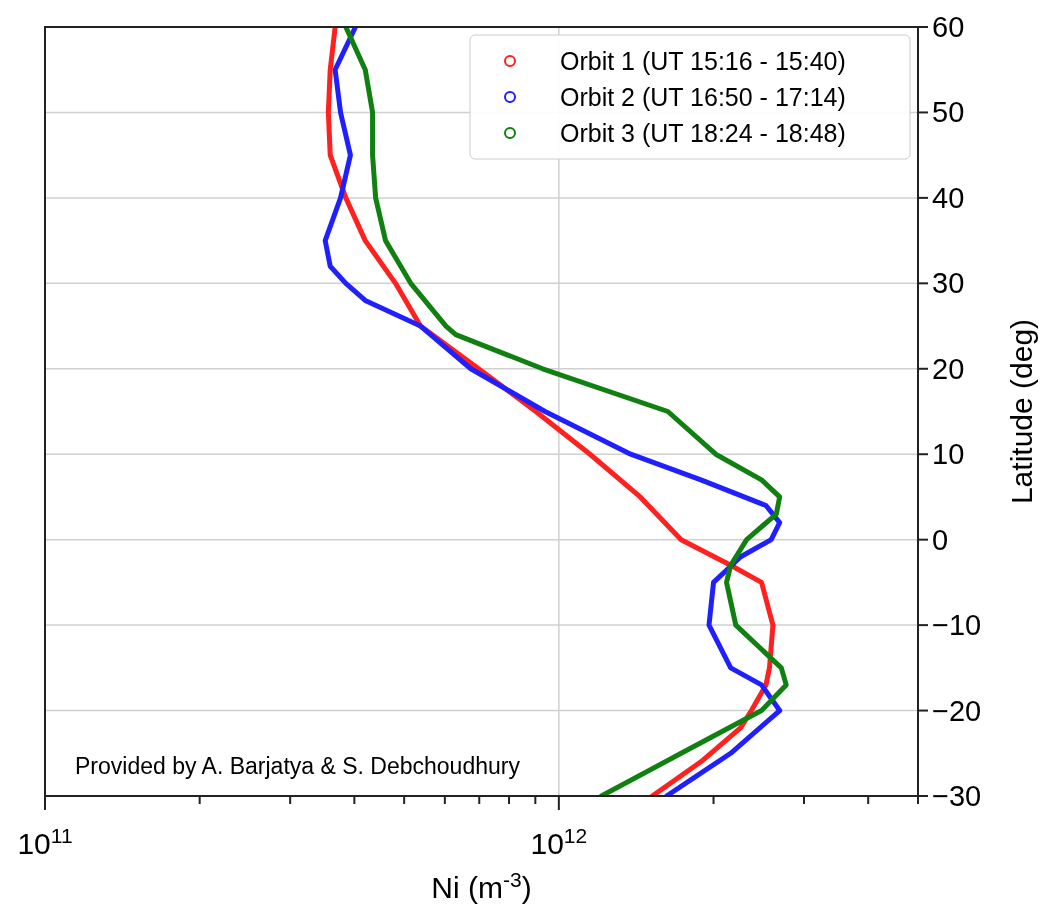 The image size is (1050, 910). I want to click on x-tick-label: 10$^{12}$, so click(559, 841).